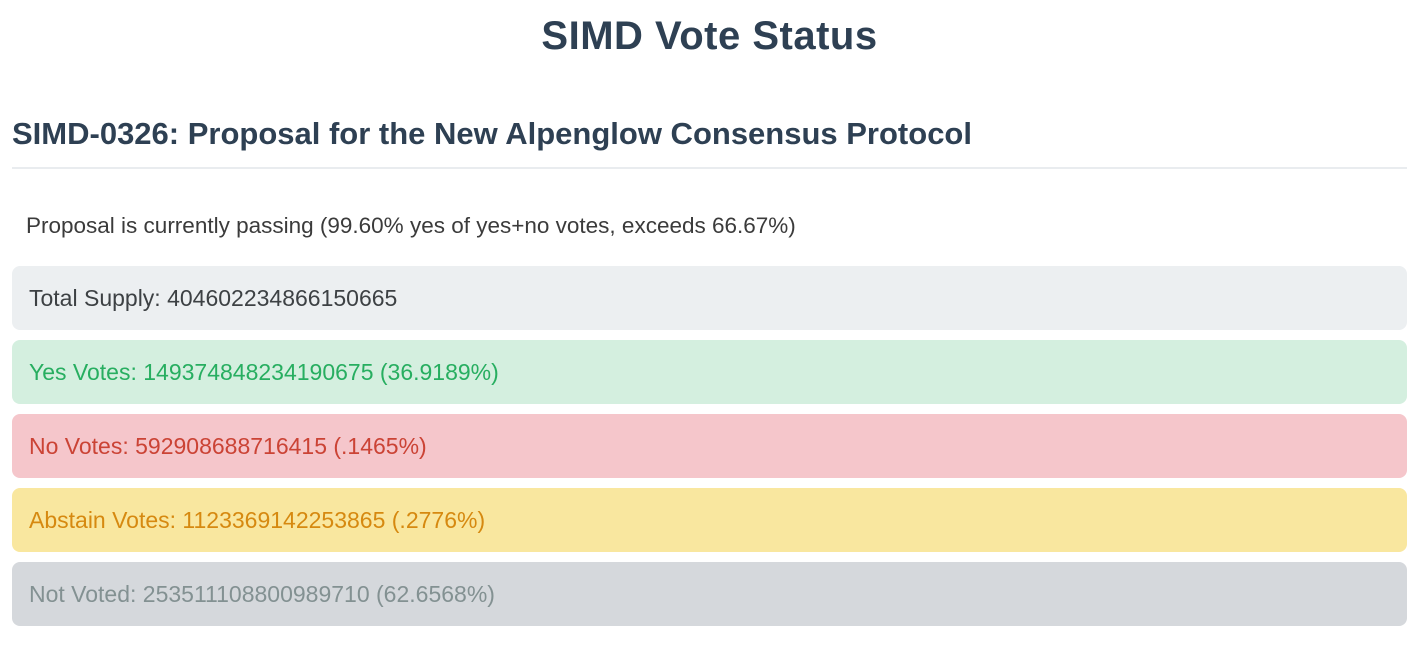 The image size is (1419, 651). I want to click on abstain-votes-text: Abstain Votes: 1123369142253865 (.2776%), so click(257, 519).